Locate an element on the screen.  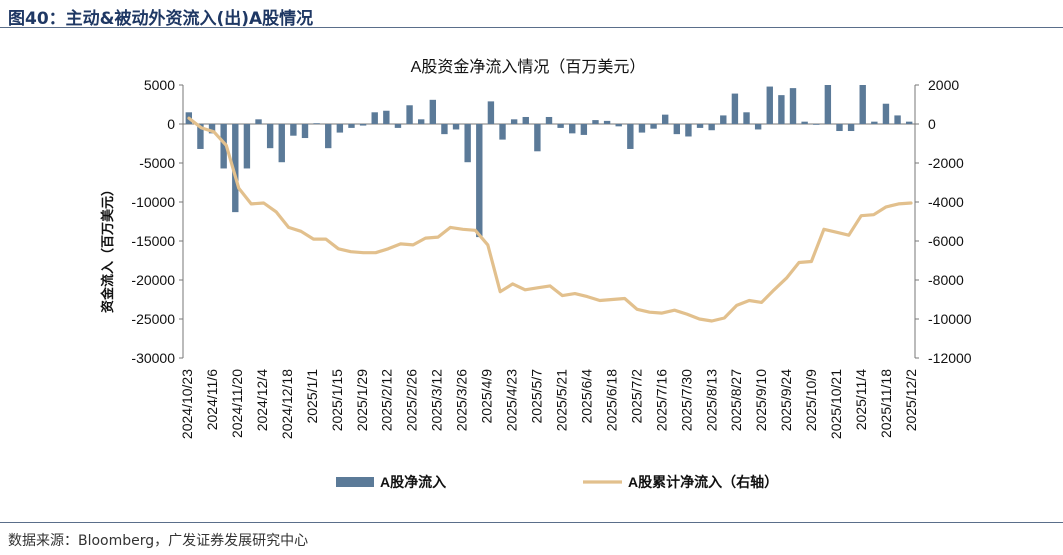
x-tick-label: 2025/9/24 is located at coordinates (786, 400).